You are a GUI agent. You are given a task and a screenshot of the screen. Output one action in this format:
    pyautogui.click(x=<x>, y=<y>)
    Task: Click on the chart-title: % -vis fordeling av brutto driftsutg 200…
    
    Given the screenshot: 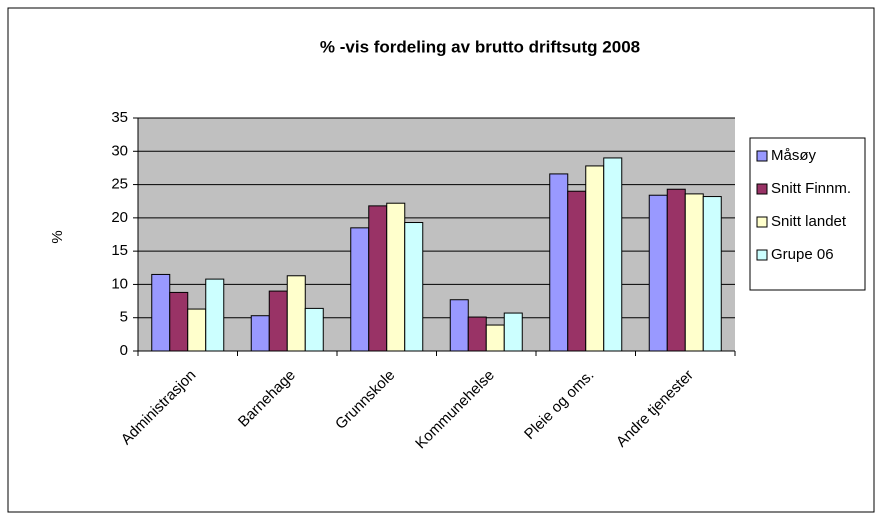 What is the action you would take?
    pyautogui.click(x=480, y=46)
    